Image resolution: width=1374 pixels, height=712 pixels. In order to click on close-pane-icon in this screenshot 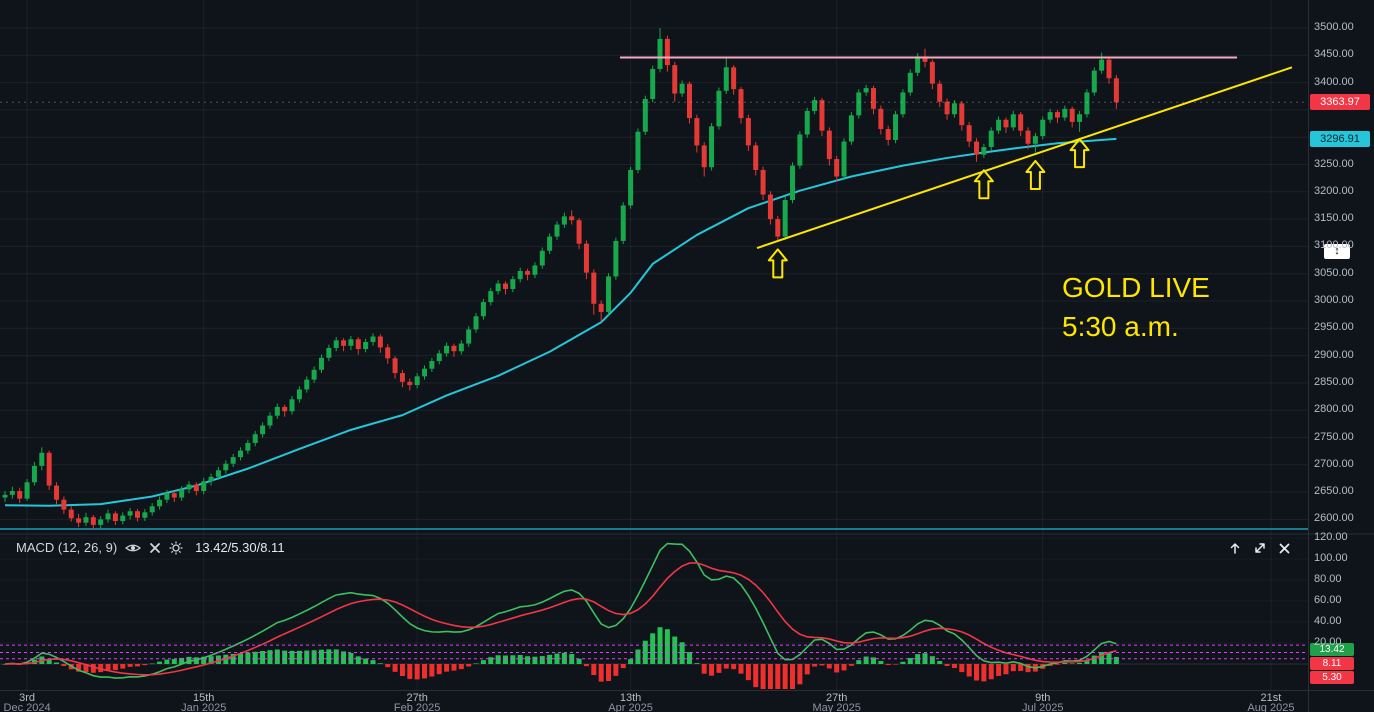, I will do `click(1284, 548)`.